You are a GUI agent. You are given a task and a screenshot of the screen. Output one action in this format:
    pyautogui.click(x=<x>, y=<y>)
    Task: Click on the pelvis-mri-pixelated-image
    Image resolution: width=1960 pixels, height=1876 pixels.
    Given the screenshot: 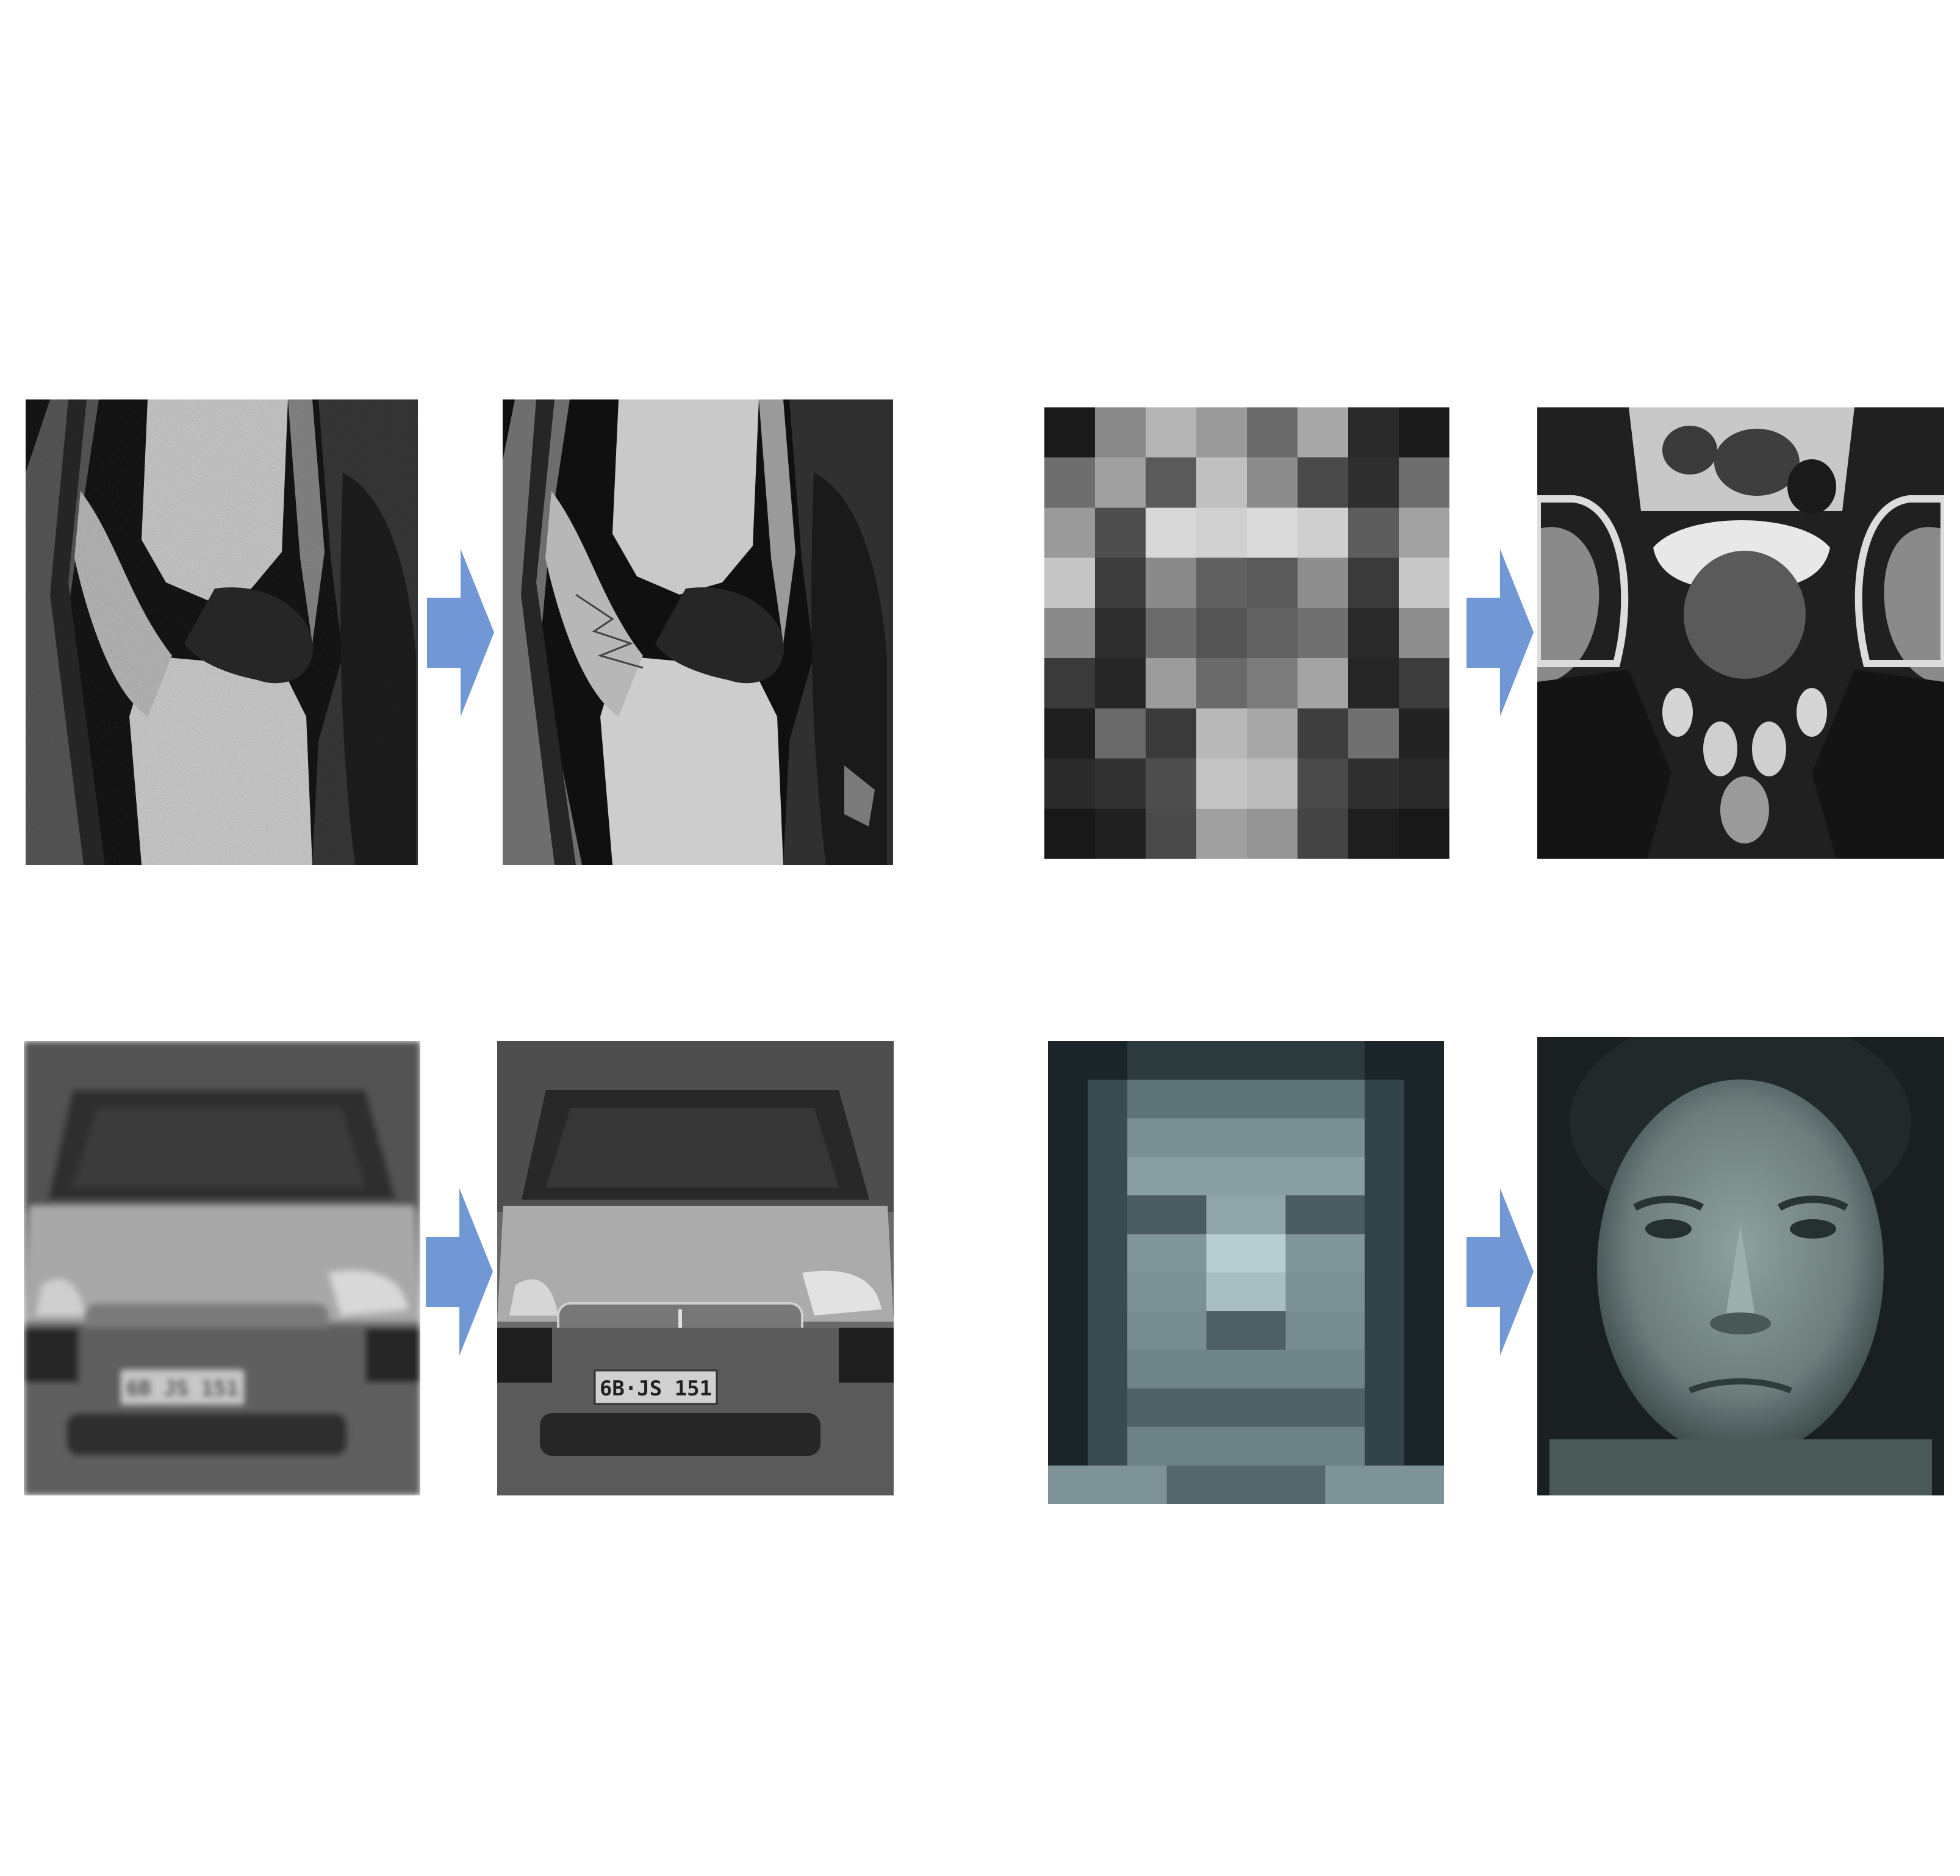 What is the action you would take?
    pyautogui.click(x=1246, y=633)
    